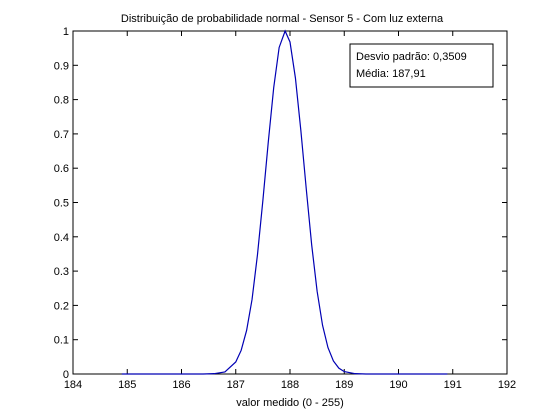  Describe the element at coordinates (66, 32) in the screenshot. I see `y-tick-label: 1` at that location.